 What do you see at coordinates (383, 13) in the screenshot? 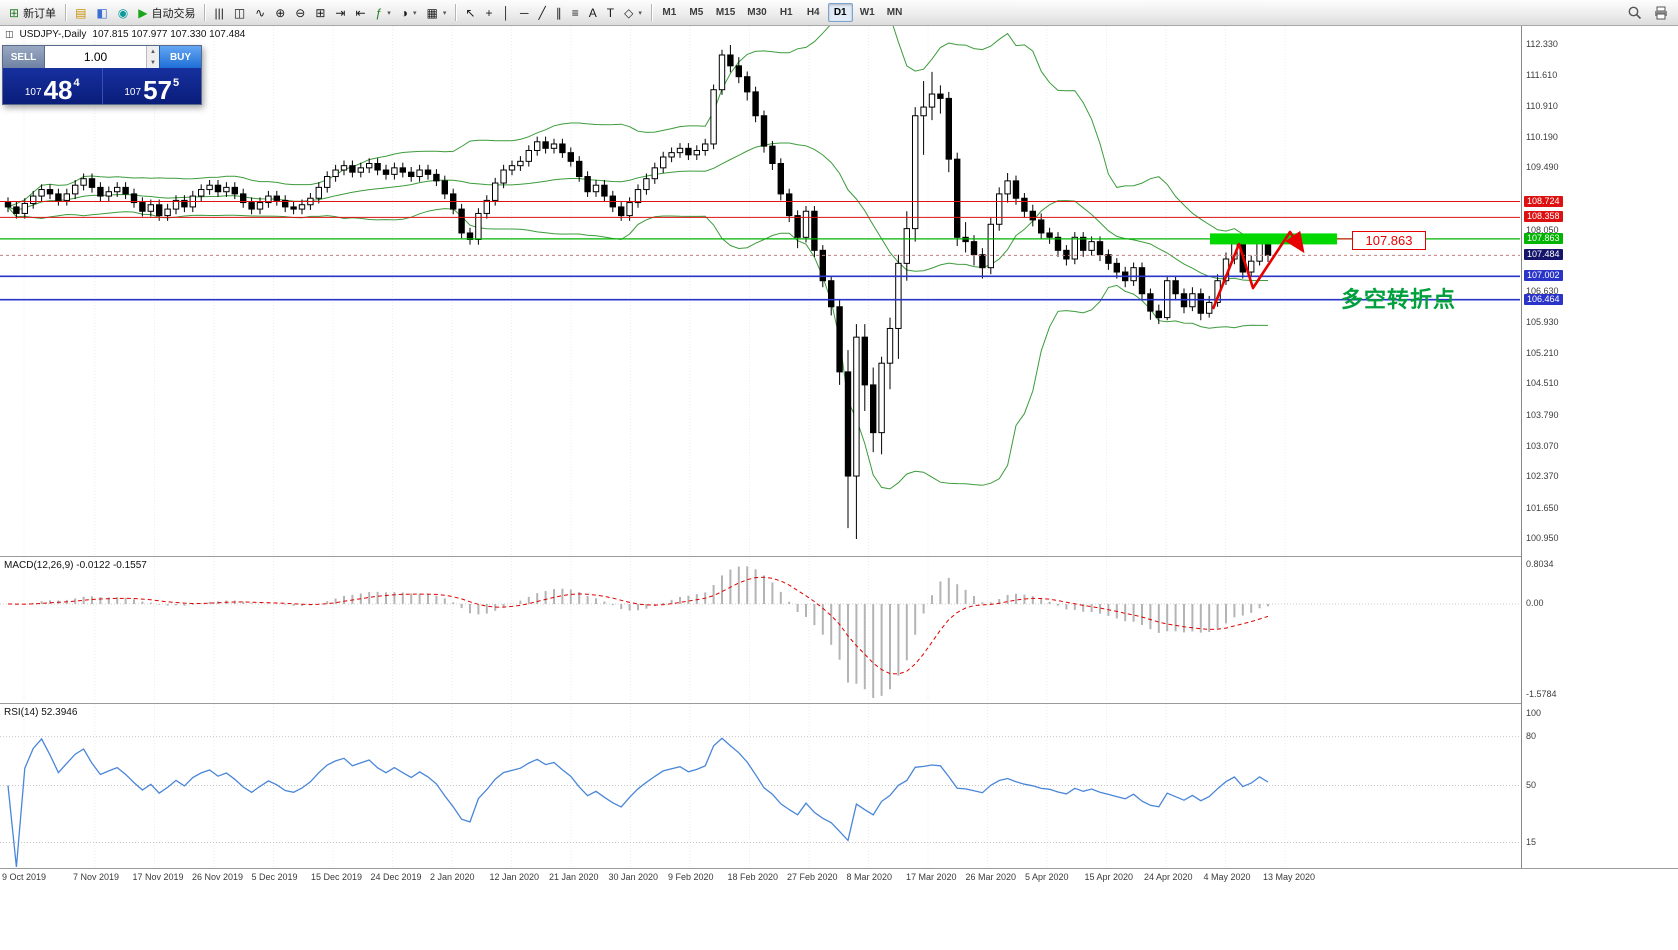
I see `indicators-button: ƒ ▾` at bounding box center [383, 13].